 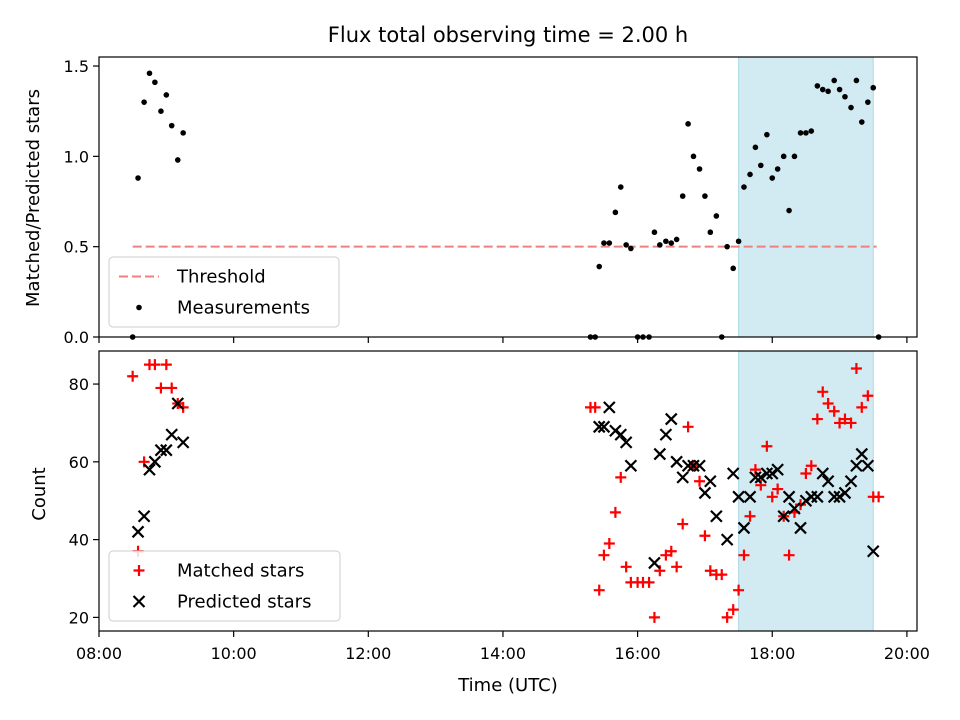 What do you see at coordinates (244, 602) in the screenshot?
I see `legend-x-label: Predicted stars` at bounding box center [244, 602].